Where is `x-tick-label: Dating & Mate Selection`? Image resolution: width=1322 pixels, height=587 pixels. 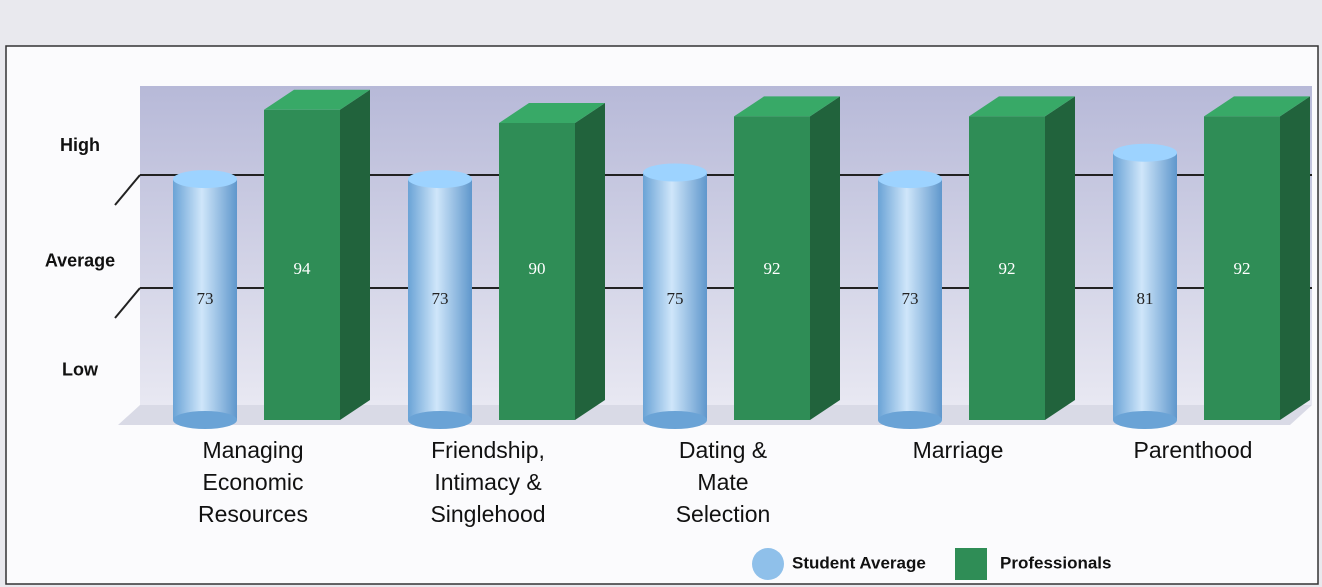 x-tick-label: Dating & Mate Selection is located at coordinates (723, 482).